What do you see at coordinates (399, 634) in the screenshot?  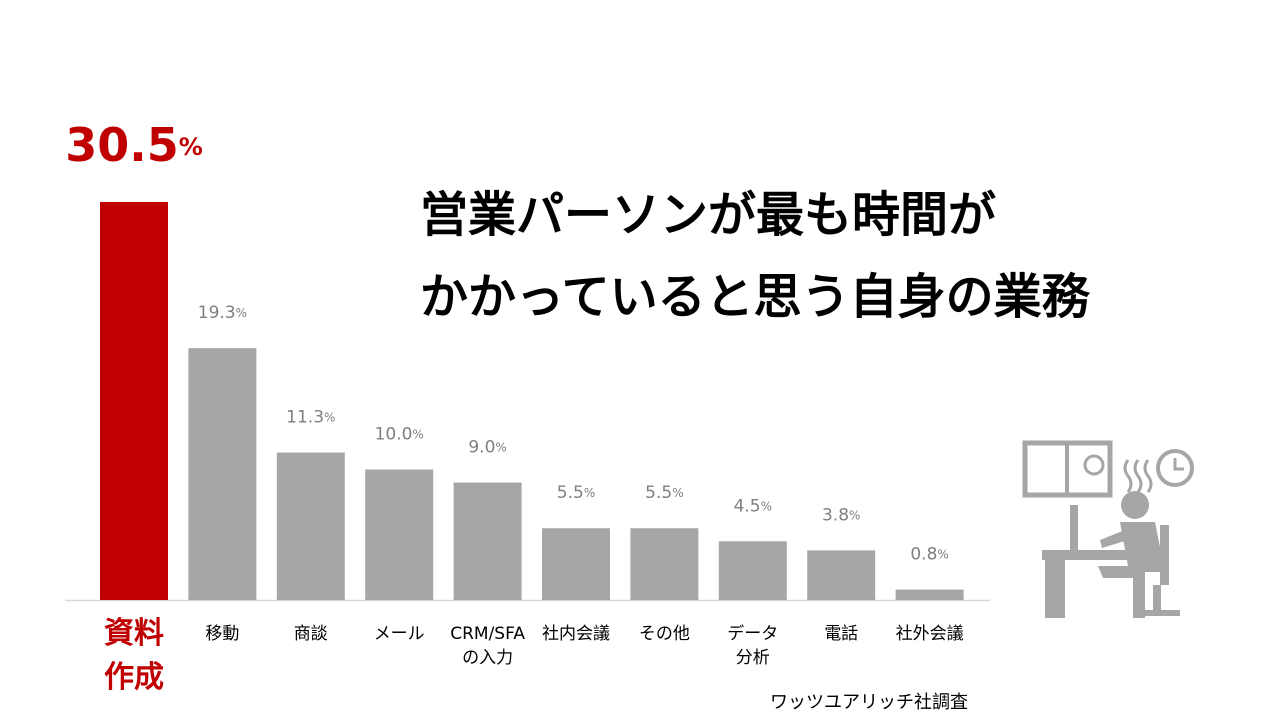 I see `x-tick-label: メール` at bounding box center [399, 634].